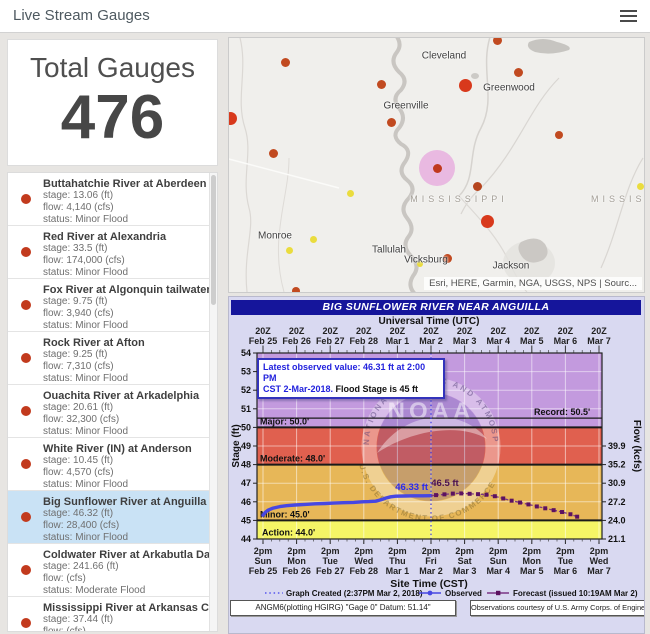  What do you see at coordinates (376, 389) in the screenshot?
I see `annotation-flood-stage: Flood Stage is 45 ft` at bounding box center [376, 389].